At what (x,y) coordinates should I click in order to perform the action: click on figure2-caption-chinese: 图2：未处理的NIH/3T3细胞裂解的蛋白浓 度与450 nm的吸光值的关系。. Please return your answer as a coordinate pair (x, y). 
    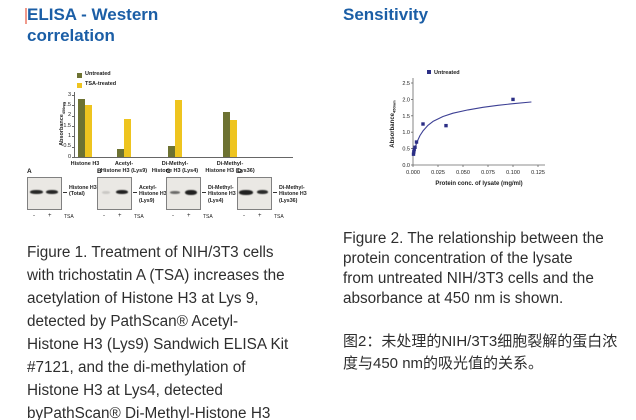
    Looking at the image, I should click on (480, 352).